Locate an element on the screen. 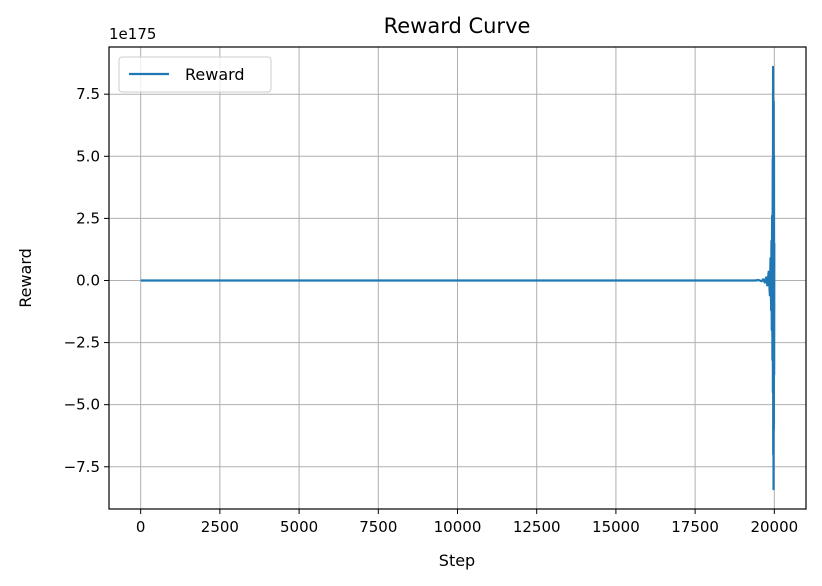  y-tick-label: 0.0 is located at coordinates (88, 280).